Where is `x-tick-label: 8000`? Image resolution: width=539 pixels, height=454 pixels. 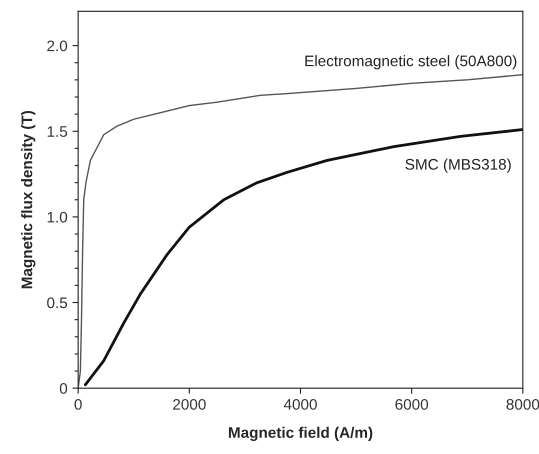 x-tick-label: 8000 is located at coordinates (522, 404).